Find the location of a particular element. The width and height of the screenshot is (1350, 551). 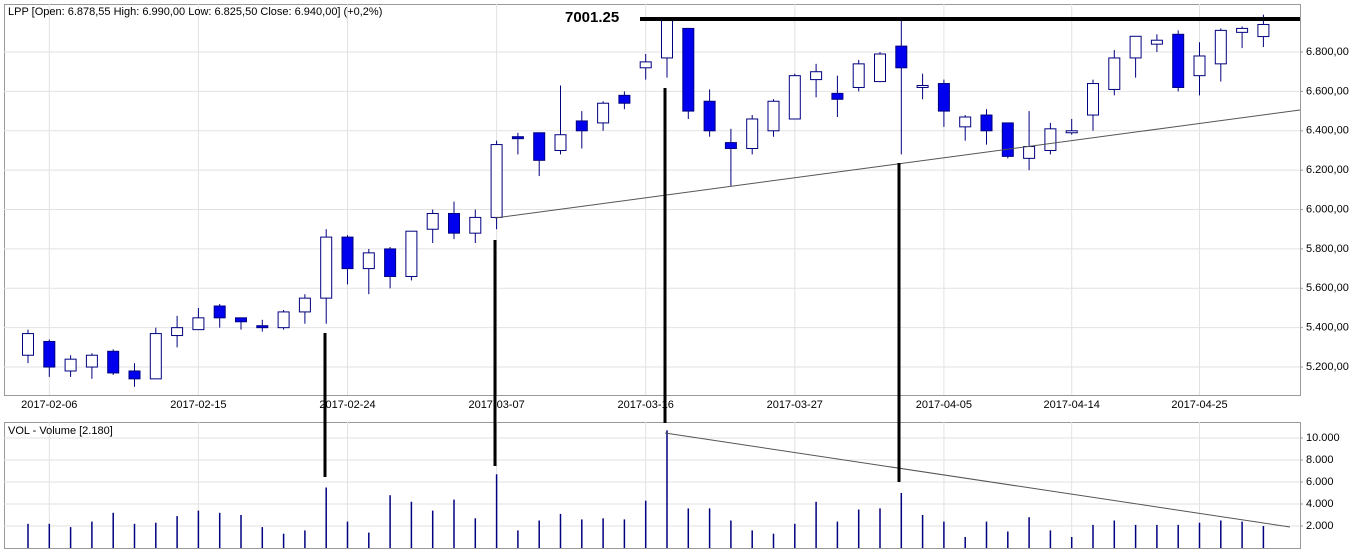

x-tick-label: 2017-02-15 is located at coordinates (198, 405).